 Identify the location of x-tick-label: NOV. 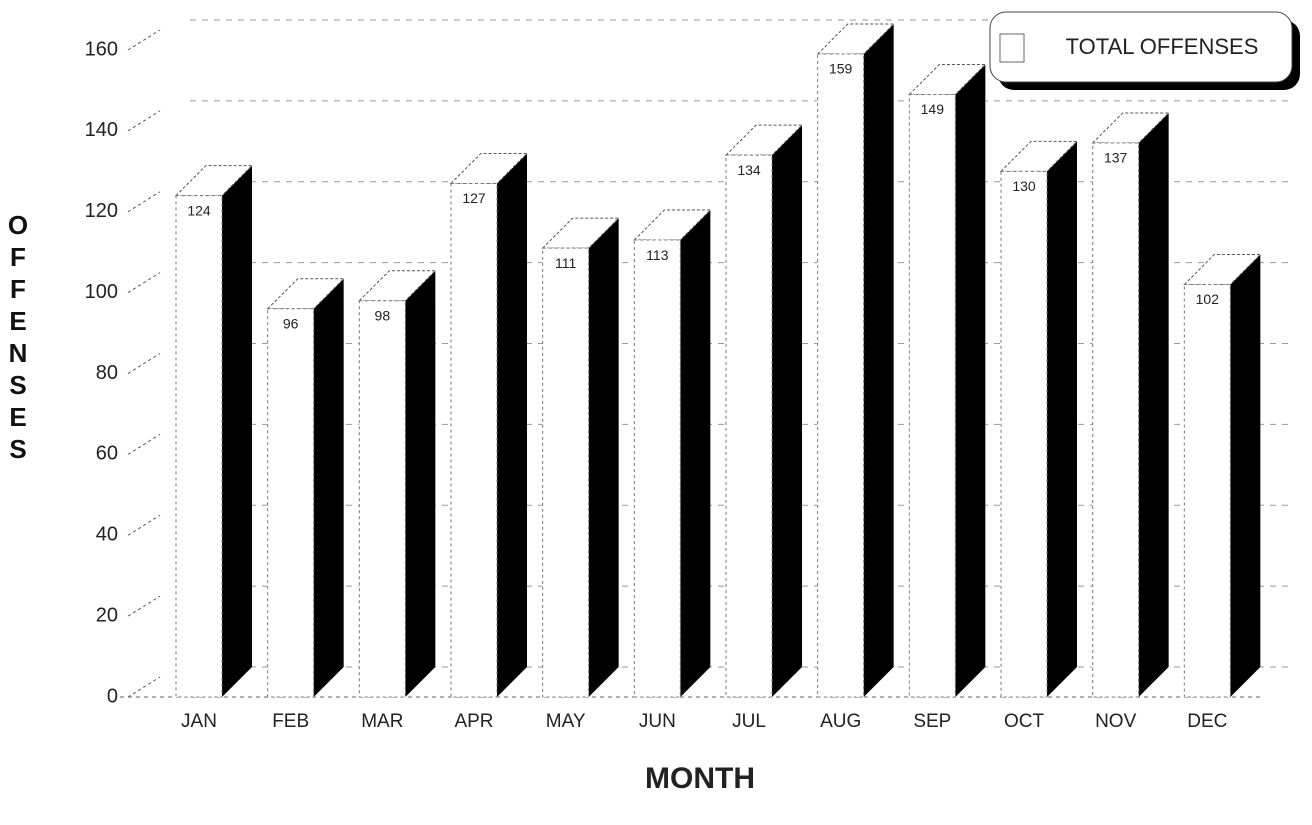
(1116, 721).